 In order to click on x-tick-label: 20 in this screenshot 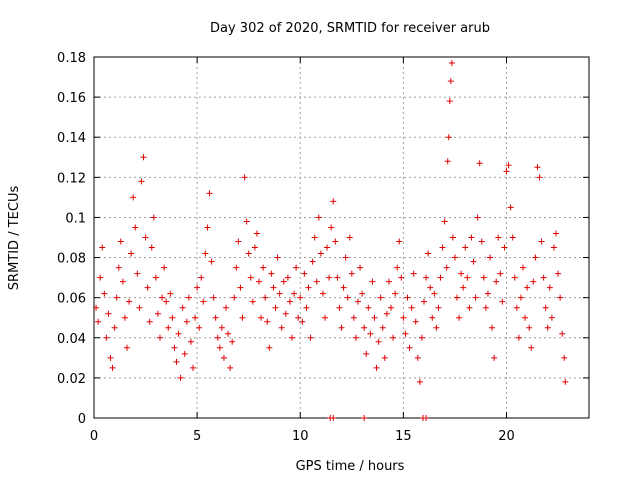, I will do `click(506, 436)`.